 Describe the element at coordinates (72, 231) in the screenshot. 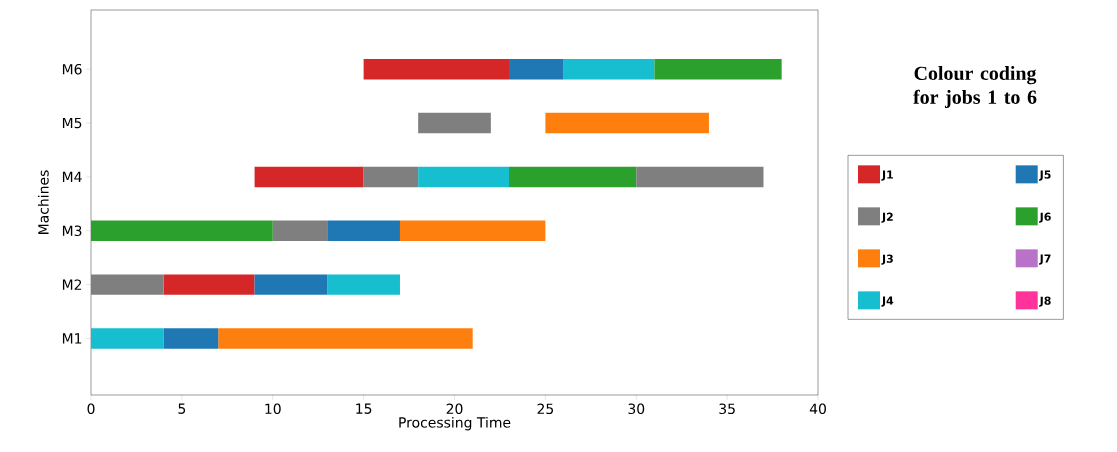

I see `y-tick-label: M3` at that location.